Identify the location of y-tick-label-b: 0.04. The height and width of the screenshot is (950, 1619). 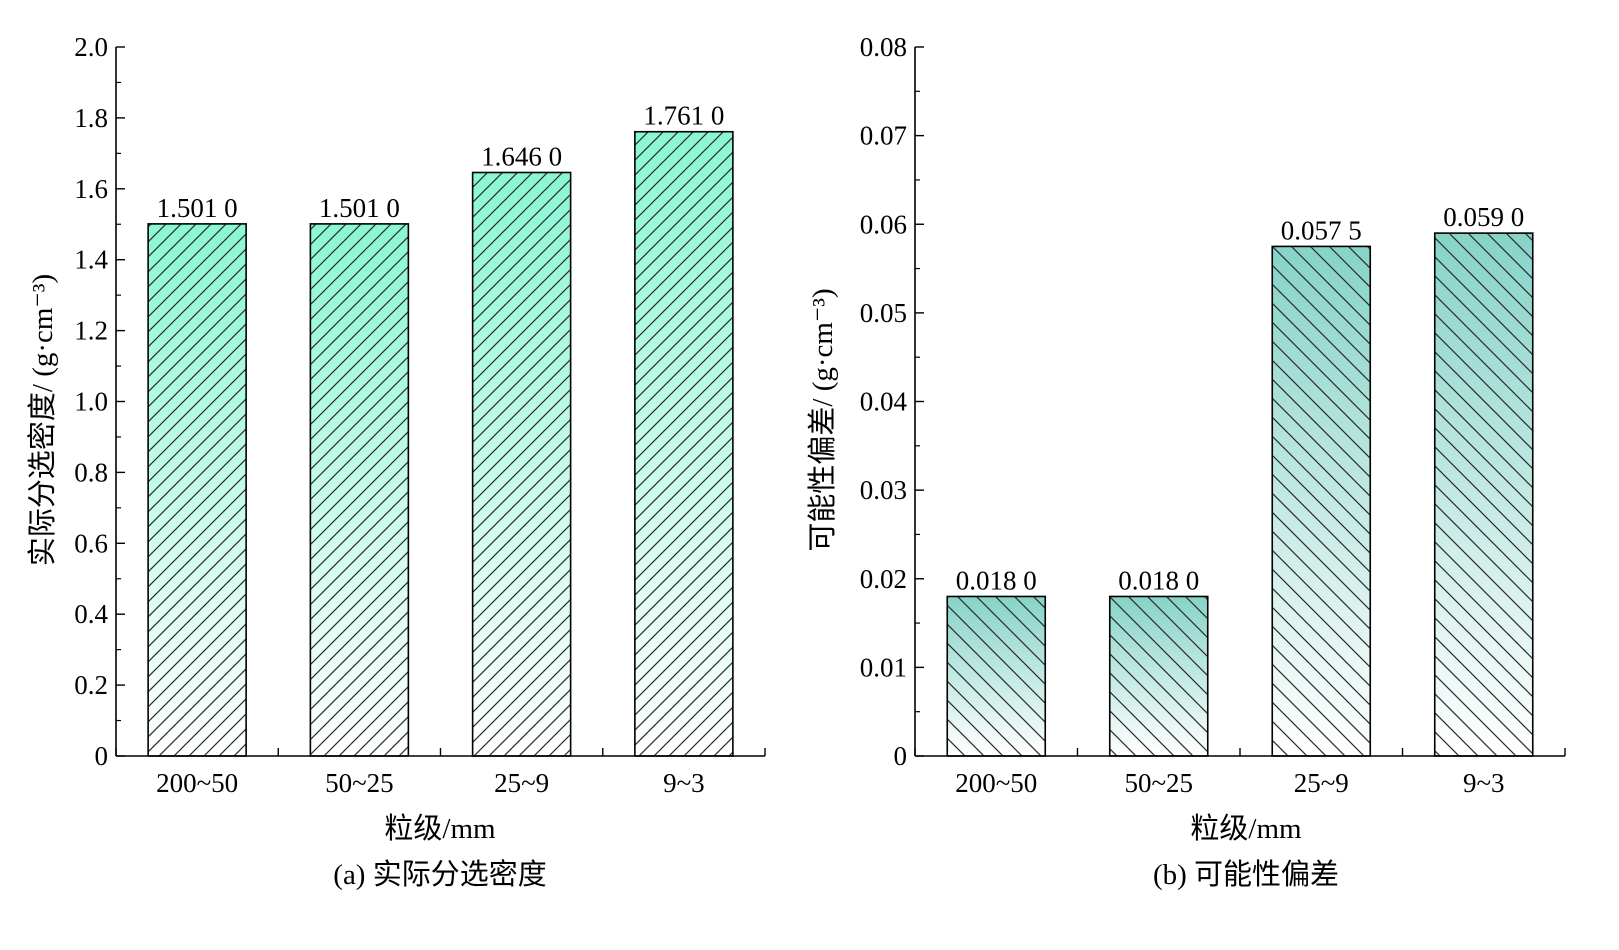
(884, 402).